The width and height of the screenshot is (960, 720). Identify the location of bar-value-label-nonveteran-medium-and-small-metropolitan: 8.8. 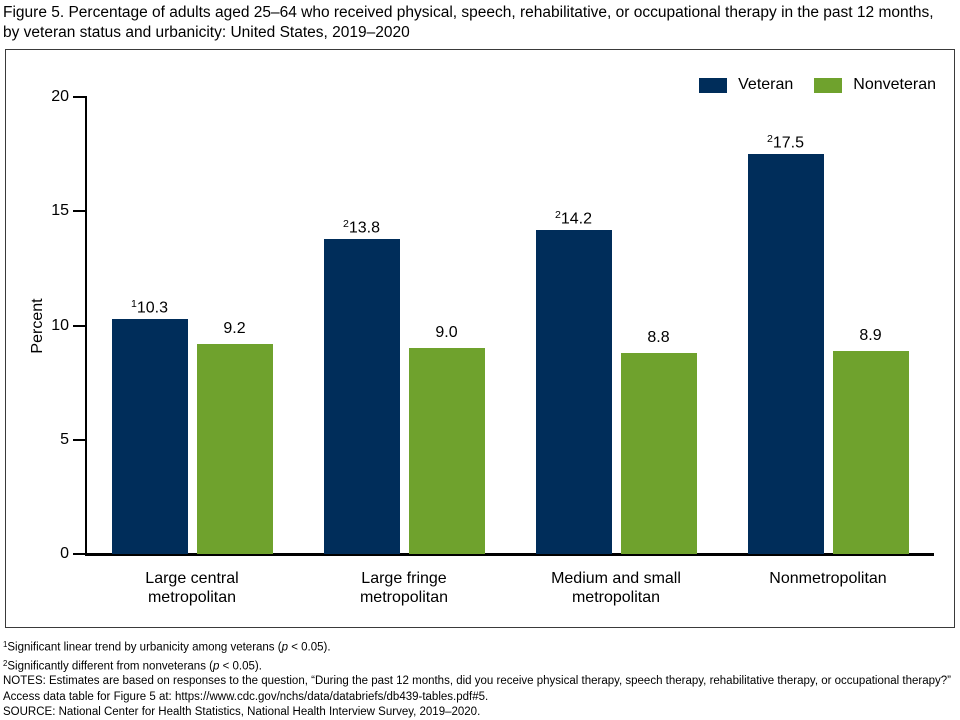
(658, 337).